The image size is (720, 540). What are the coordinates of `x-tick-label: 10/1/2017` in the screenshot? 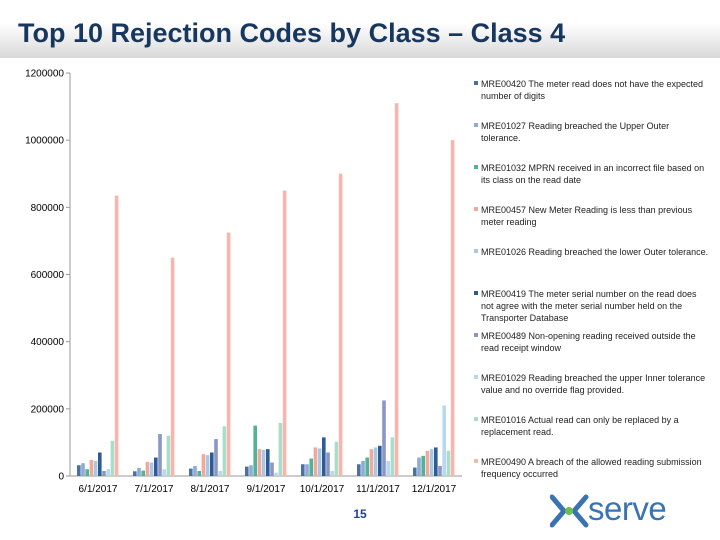 It's located at (322, 489).